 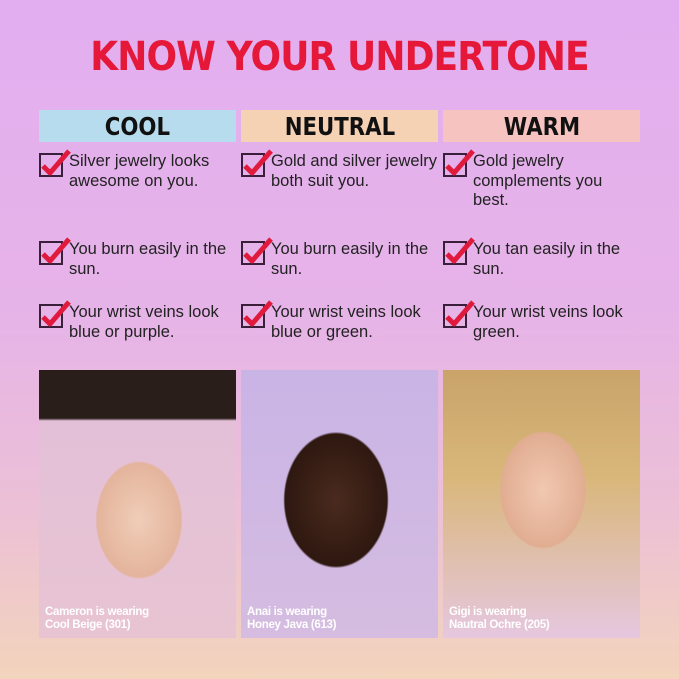 What do you see at coordinates (541, 126) in the screenshot?
I see `column-heading: WARM` at bounding box center [541, 126].